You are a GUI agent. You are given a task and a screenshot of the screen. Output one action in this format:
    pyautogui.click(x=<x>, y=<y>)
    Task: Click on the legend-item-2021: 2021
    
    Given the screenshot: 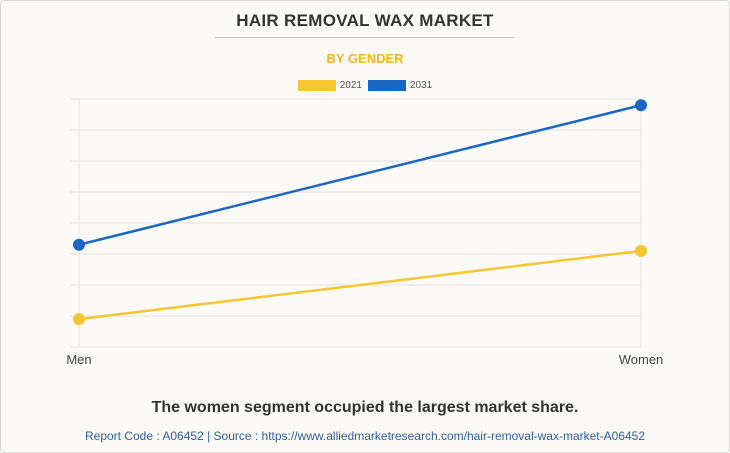 What is the action you would take?
    pyautogui.click(x=329, y=85)
    